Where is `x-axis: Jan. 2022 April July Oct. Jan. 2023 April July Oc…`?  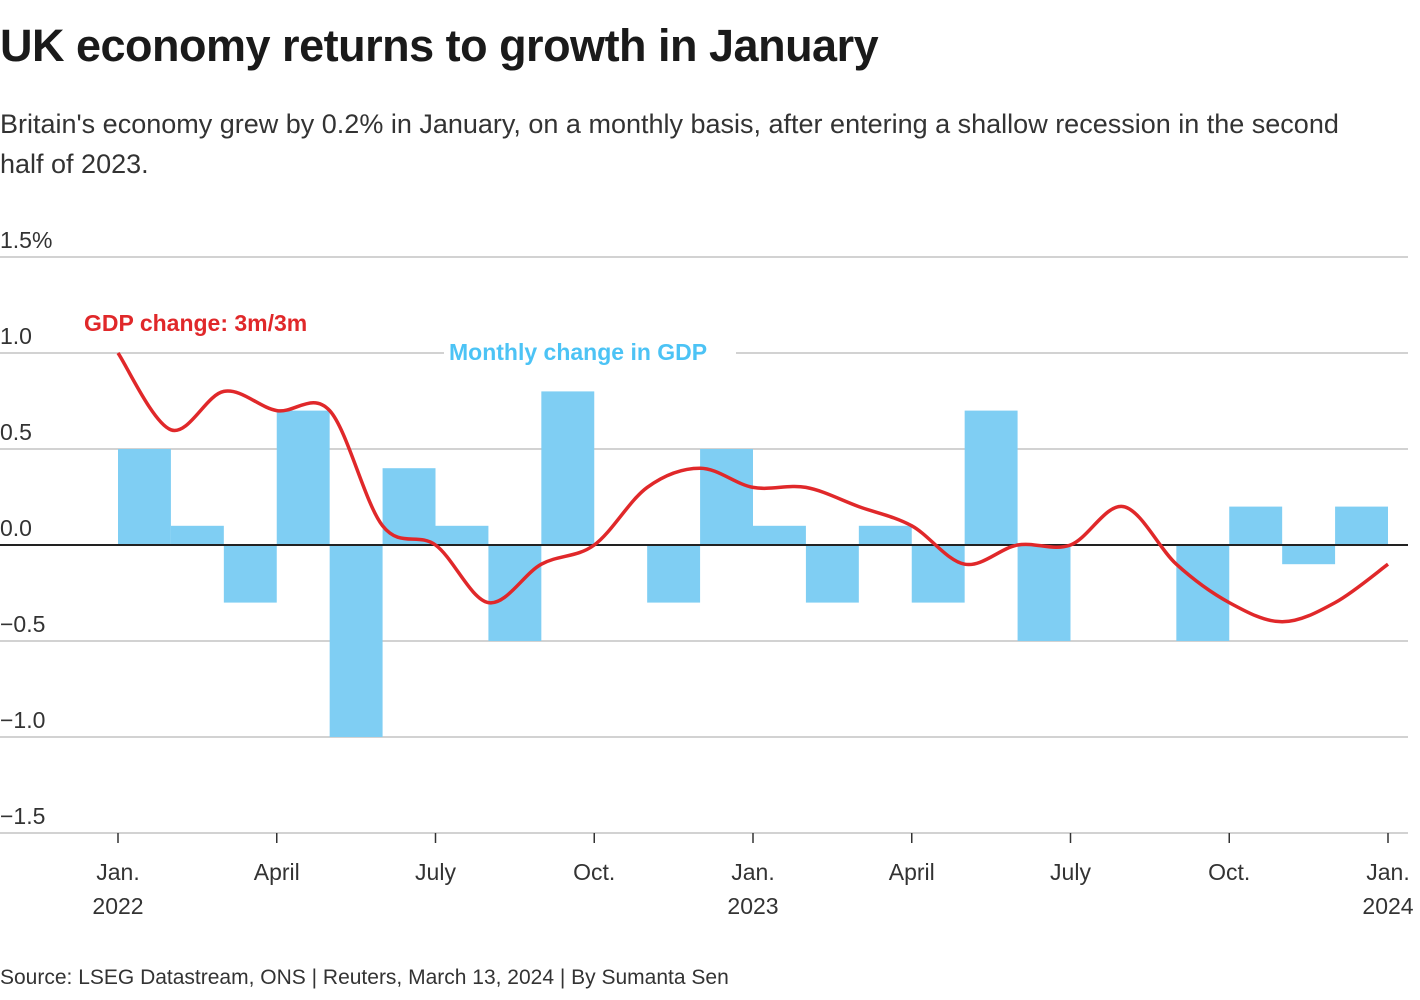 x-axis: Jan. 2022 April July Oct. Jan. 2023 April July Oc… is located at coordinates (753, 876).